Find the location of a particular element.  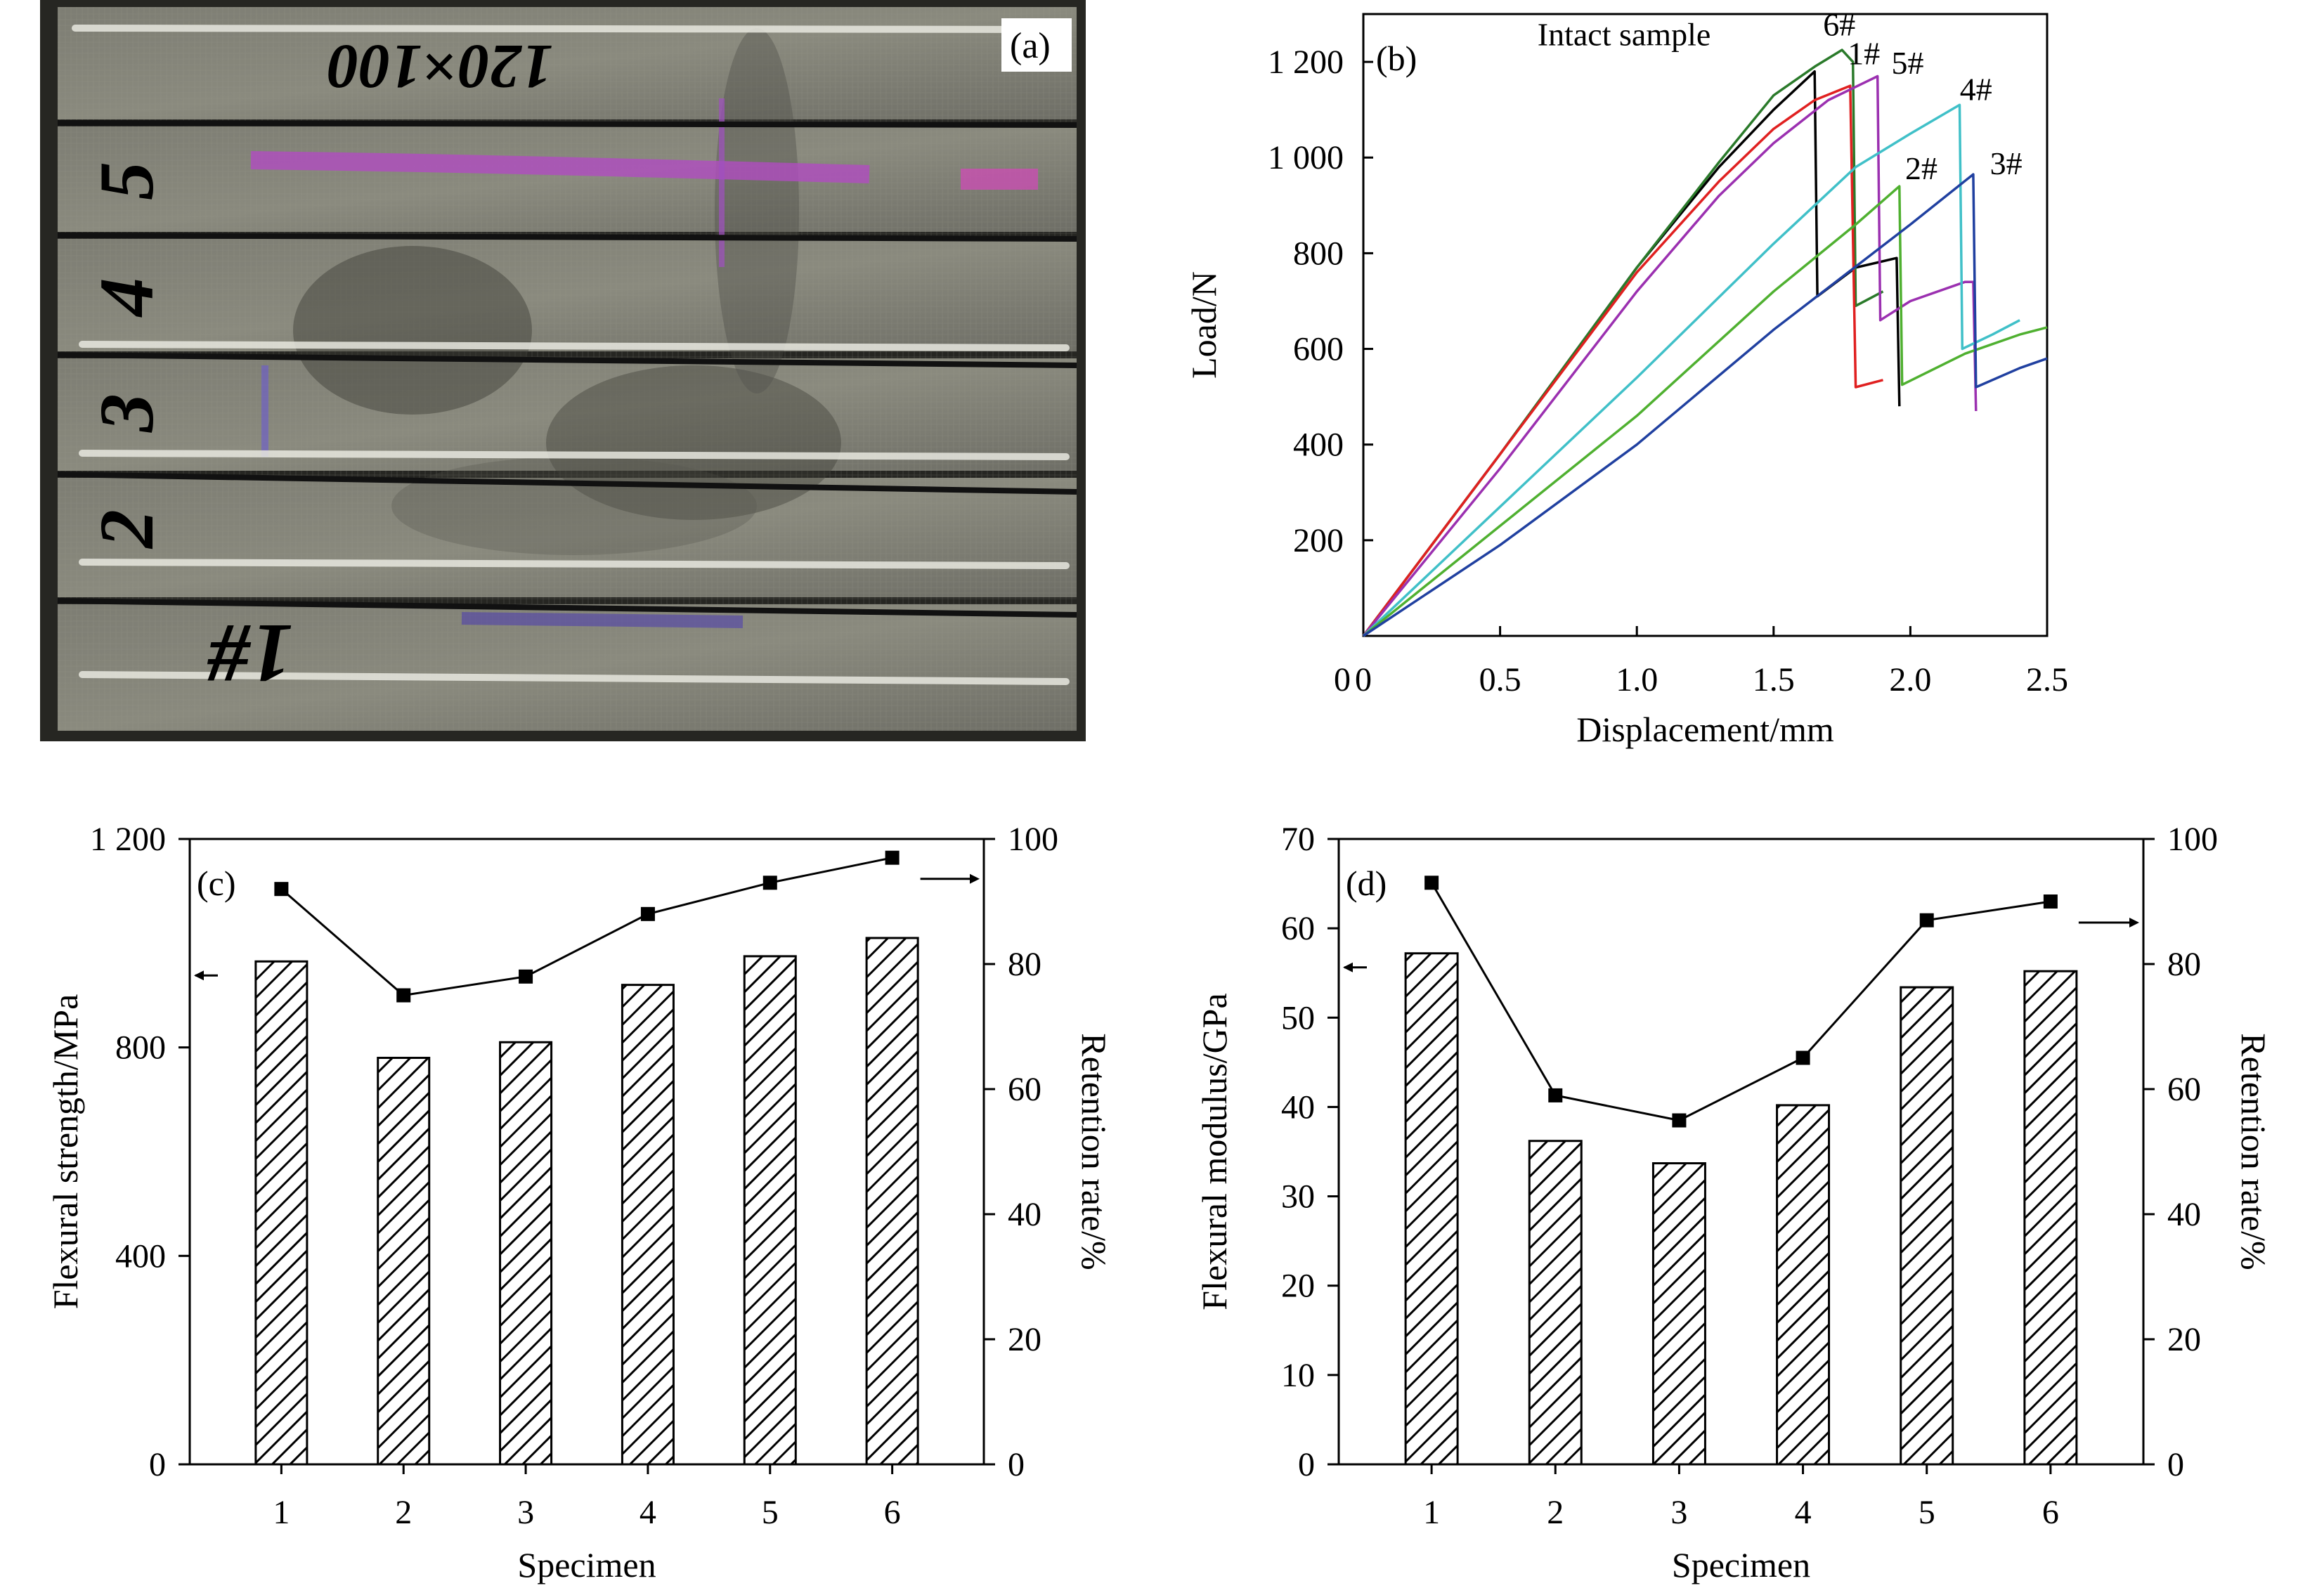

y-axis-title: Load/N is located at coordinates (1203, 325).